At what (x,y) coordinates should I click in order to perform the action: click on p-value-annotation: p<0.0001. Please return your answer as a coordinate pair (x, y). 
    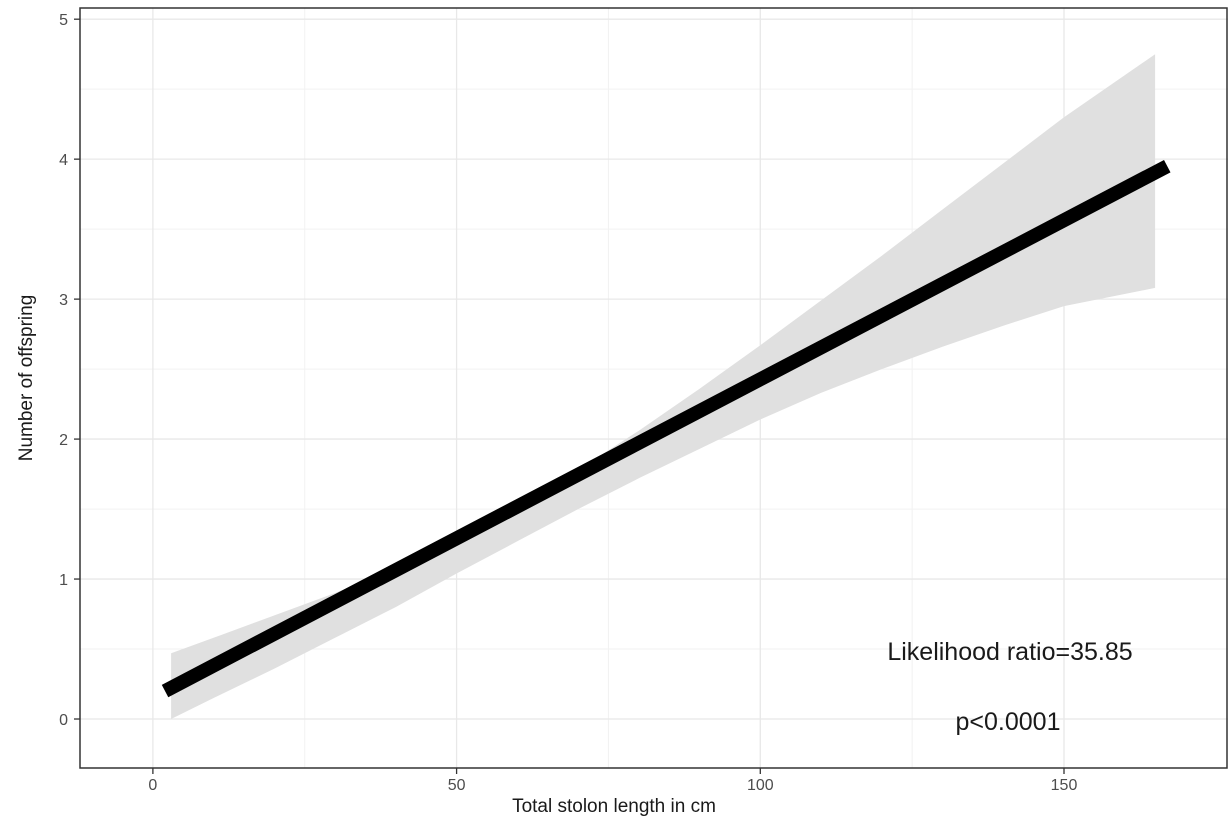
    Looking at the image, I should click on (1008, 722).